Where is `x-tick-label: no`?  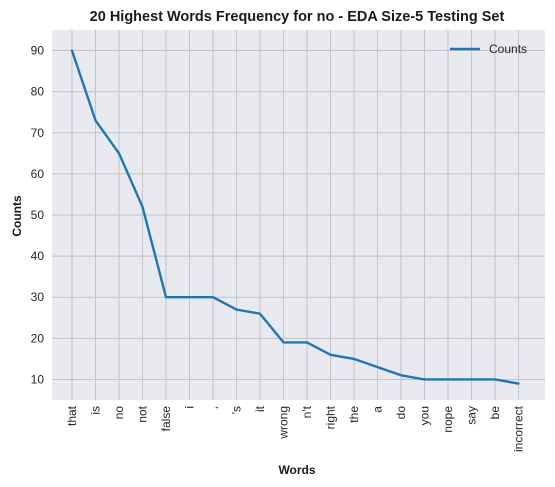 x-tick-label: no is located at coordinates (119, 413).